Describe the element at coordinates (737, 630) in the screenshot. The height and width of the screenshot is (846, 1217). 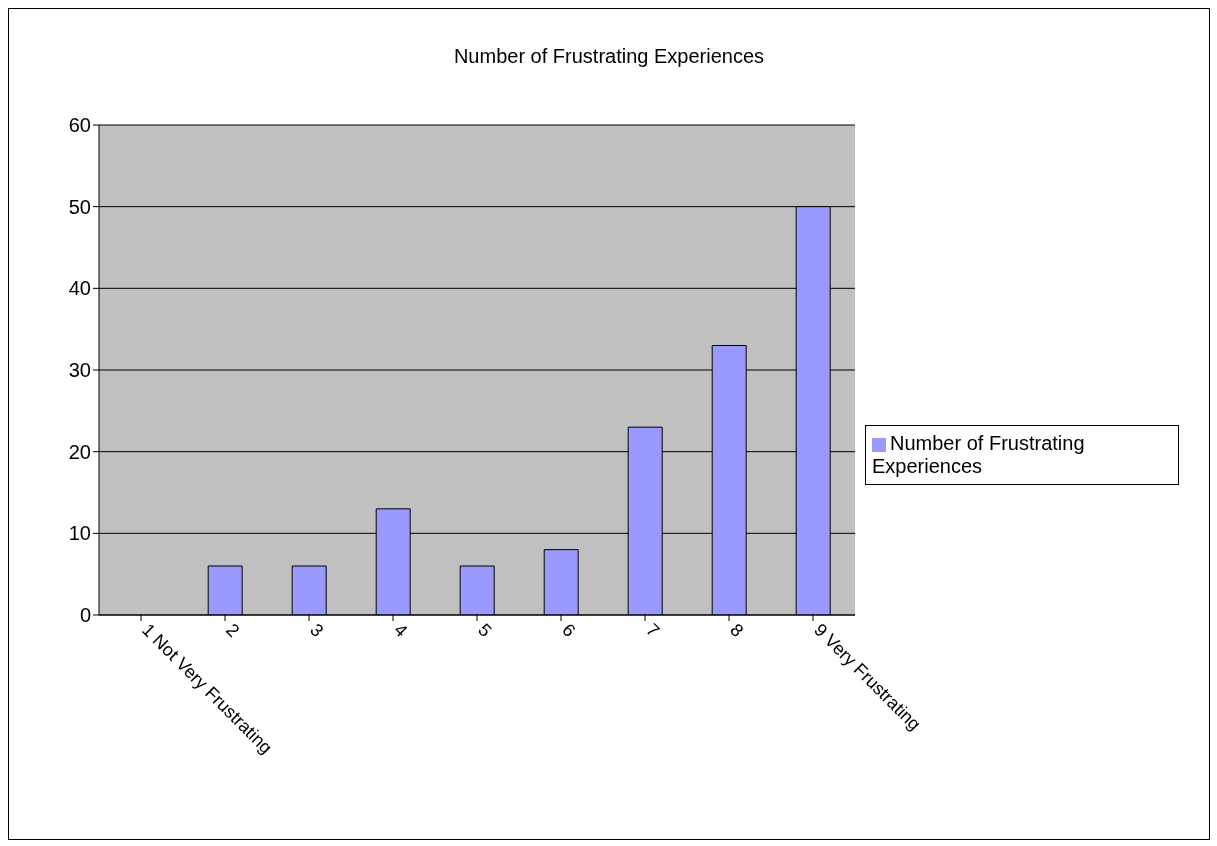
I see `x-tick-label: 8` at that location.